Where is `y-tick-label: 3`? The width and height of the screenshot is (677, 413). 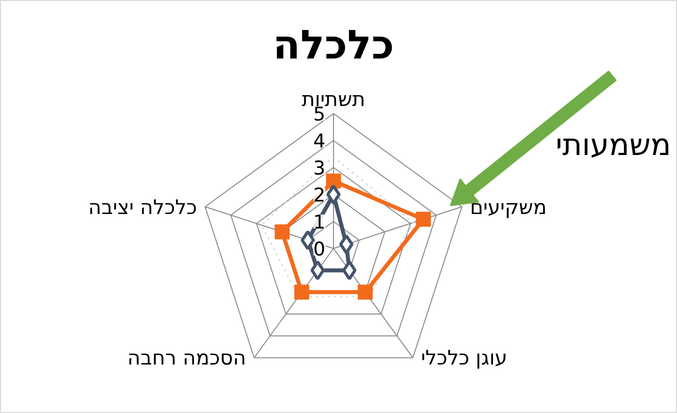 y-tick-label: 3 is located at coordinates (319, 169).